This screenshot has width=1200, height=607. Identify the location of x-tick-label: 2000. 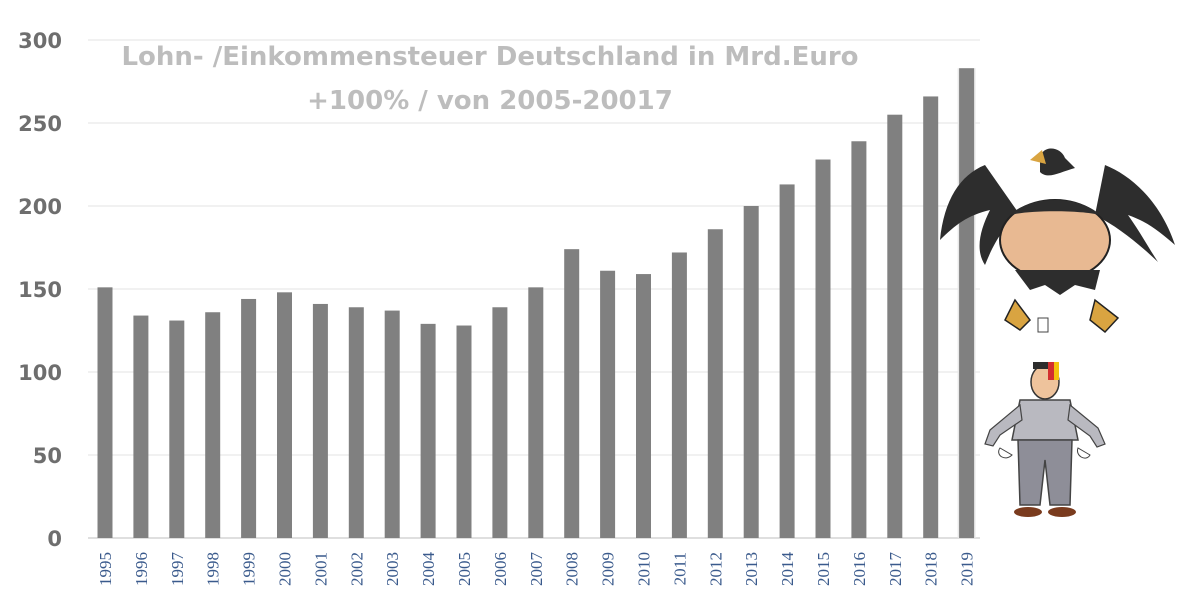
(285, 569).